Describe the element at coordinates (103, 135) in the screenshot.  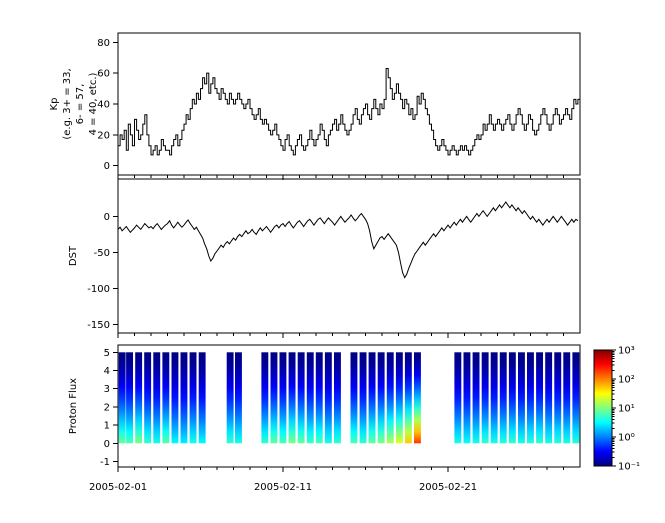
I see `kp-ytick-label: 20` at that location.